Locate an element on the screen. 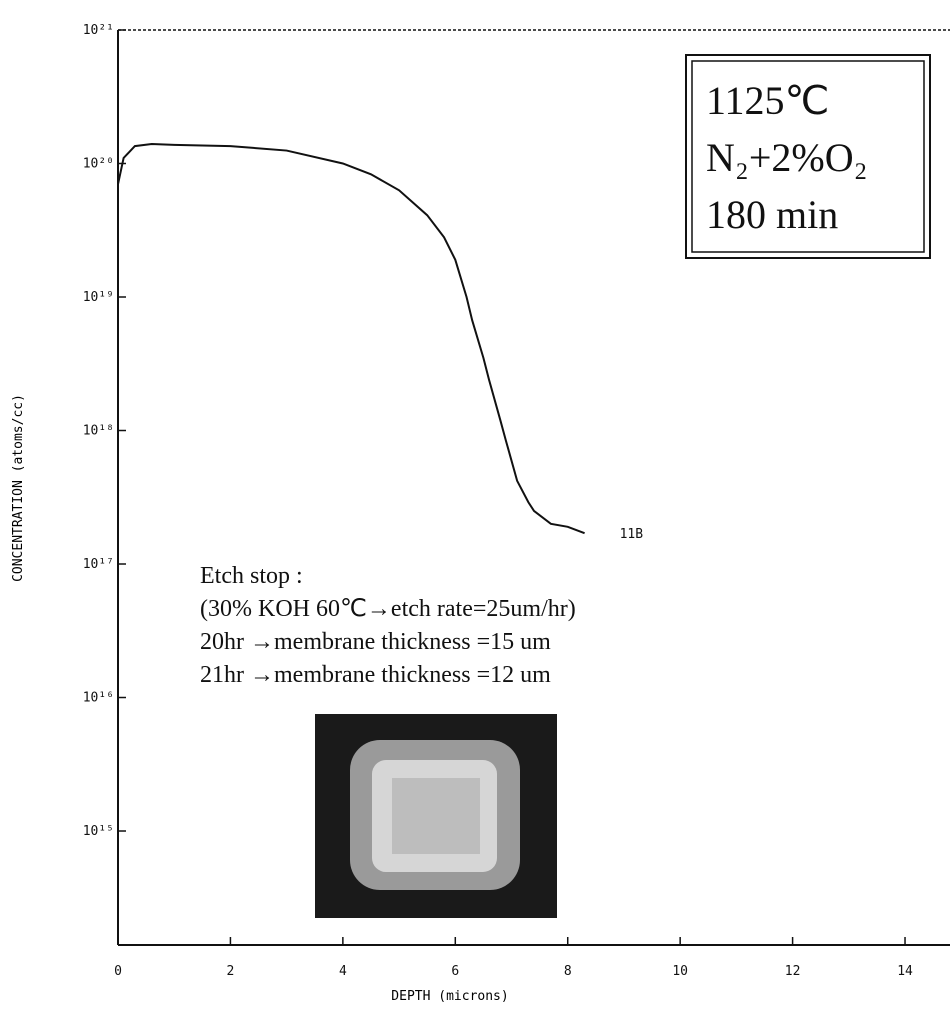 This screenshot has height=1012, width=952. x-tick-label: 6 is located at coordinates (455, 971).